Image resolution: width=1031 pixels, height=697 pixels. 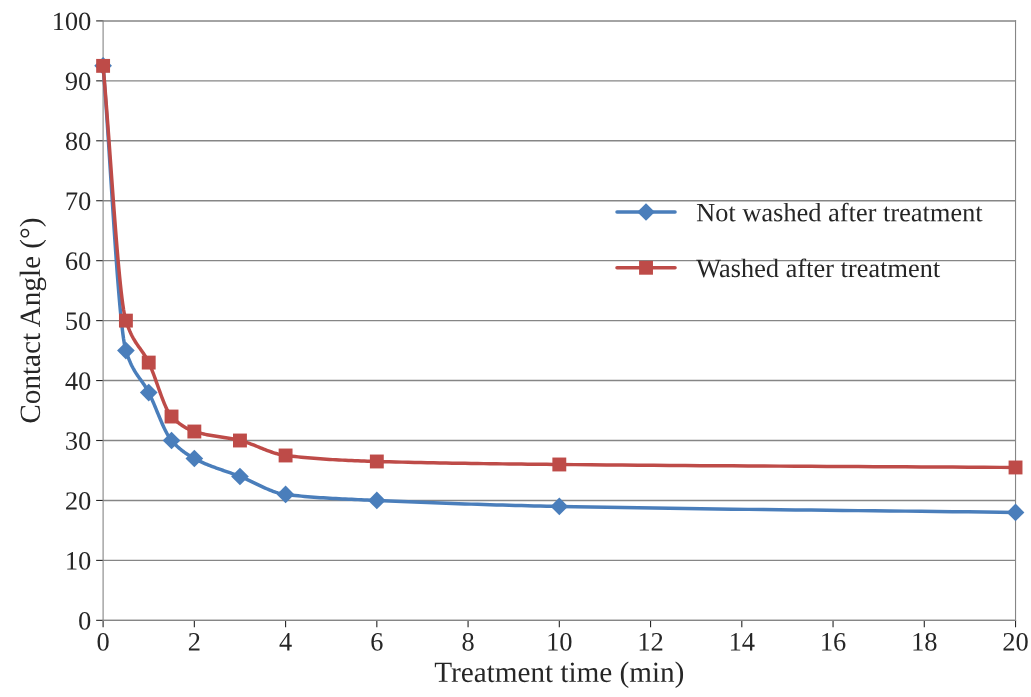 I want to click on x-tick-label: 8, so click(x=468, y=641).